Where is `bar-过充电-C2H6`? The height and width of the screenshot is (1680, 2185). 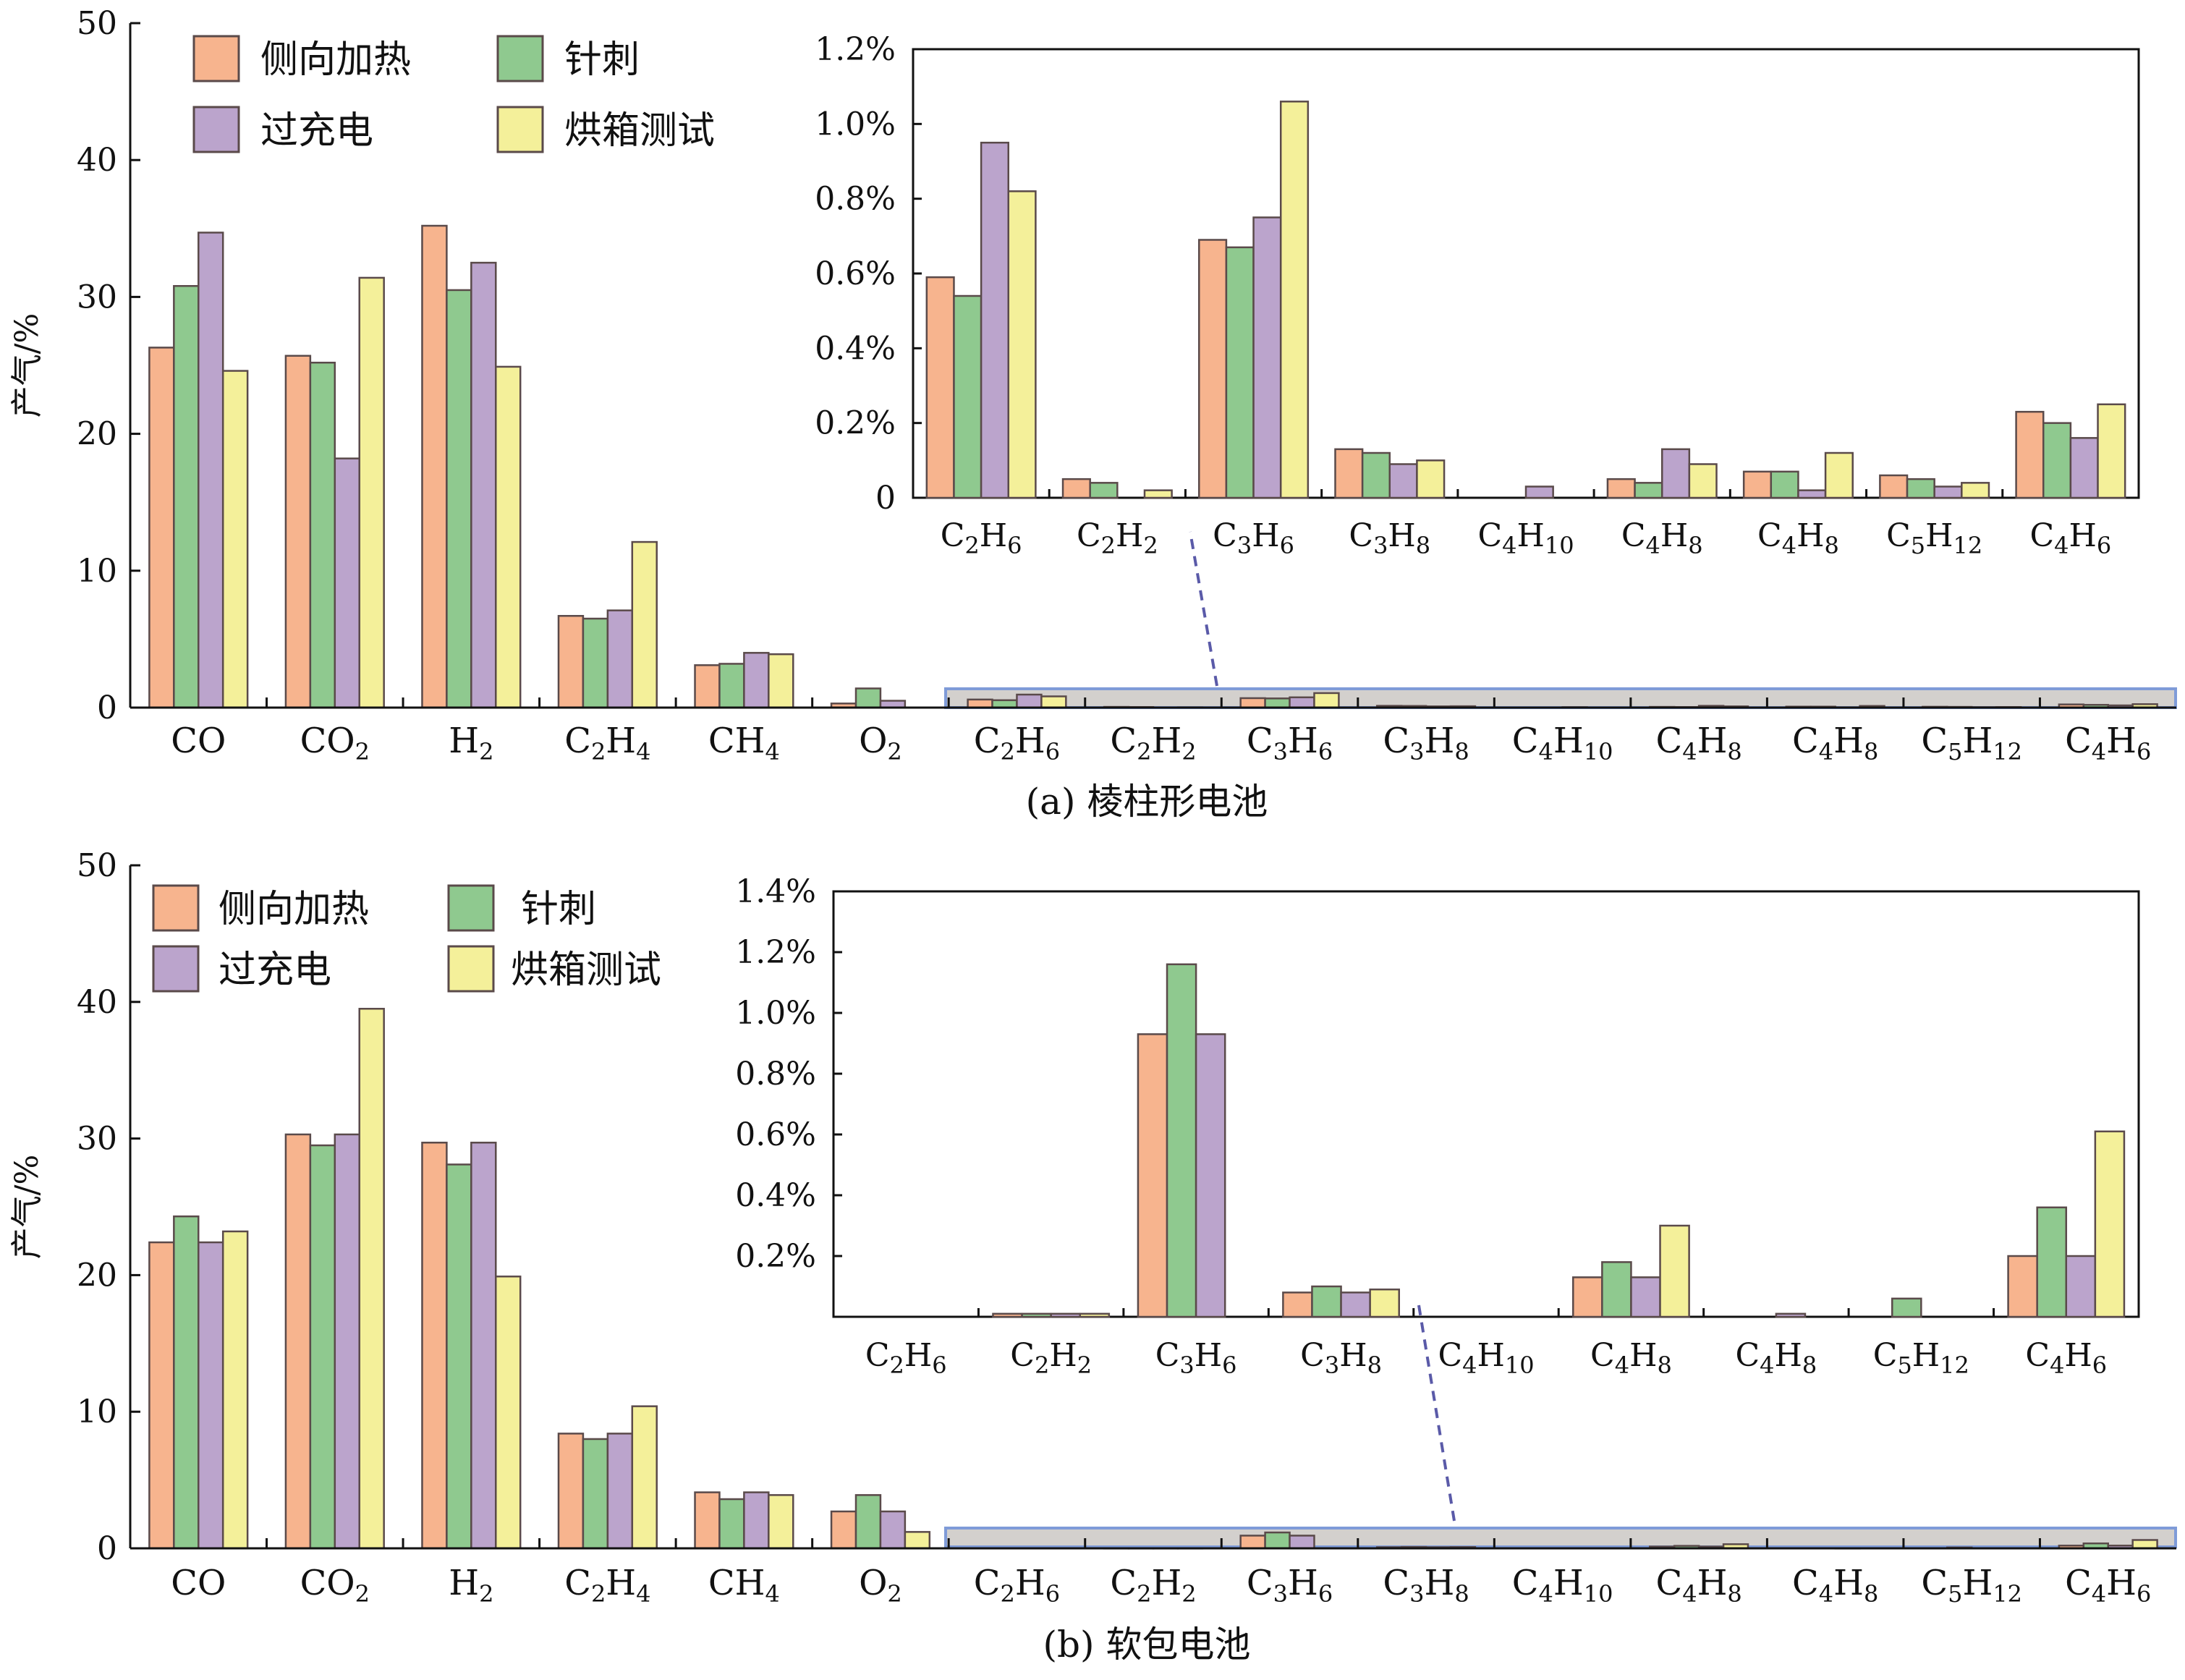
bar-过充电-C2H6 is located at coordinates (1029, 701).